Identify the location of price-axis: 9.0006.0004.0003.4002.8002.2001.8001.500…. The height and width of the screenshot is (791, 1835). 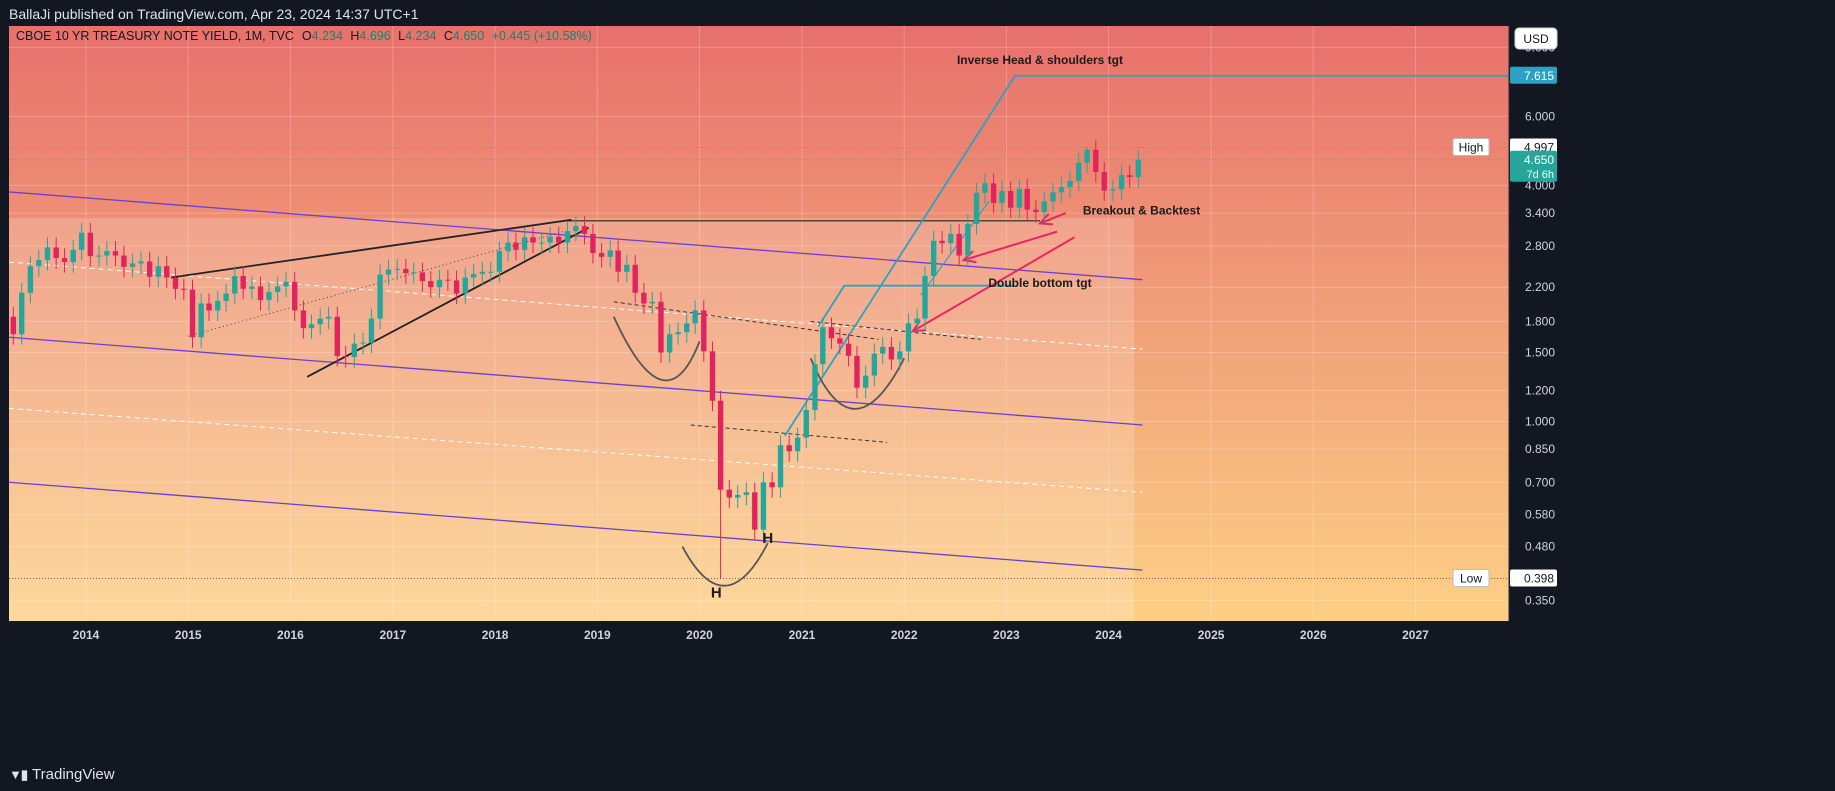
(1504, 323).